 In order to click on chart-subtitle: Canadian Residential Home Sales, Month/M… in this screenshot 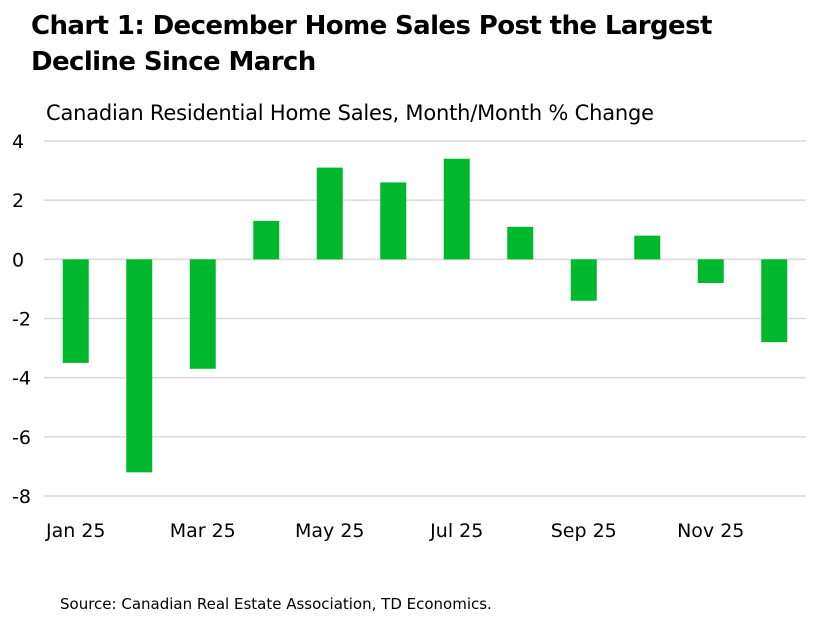, I will do `click(350, 113)`.